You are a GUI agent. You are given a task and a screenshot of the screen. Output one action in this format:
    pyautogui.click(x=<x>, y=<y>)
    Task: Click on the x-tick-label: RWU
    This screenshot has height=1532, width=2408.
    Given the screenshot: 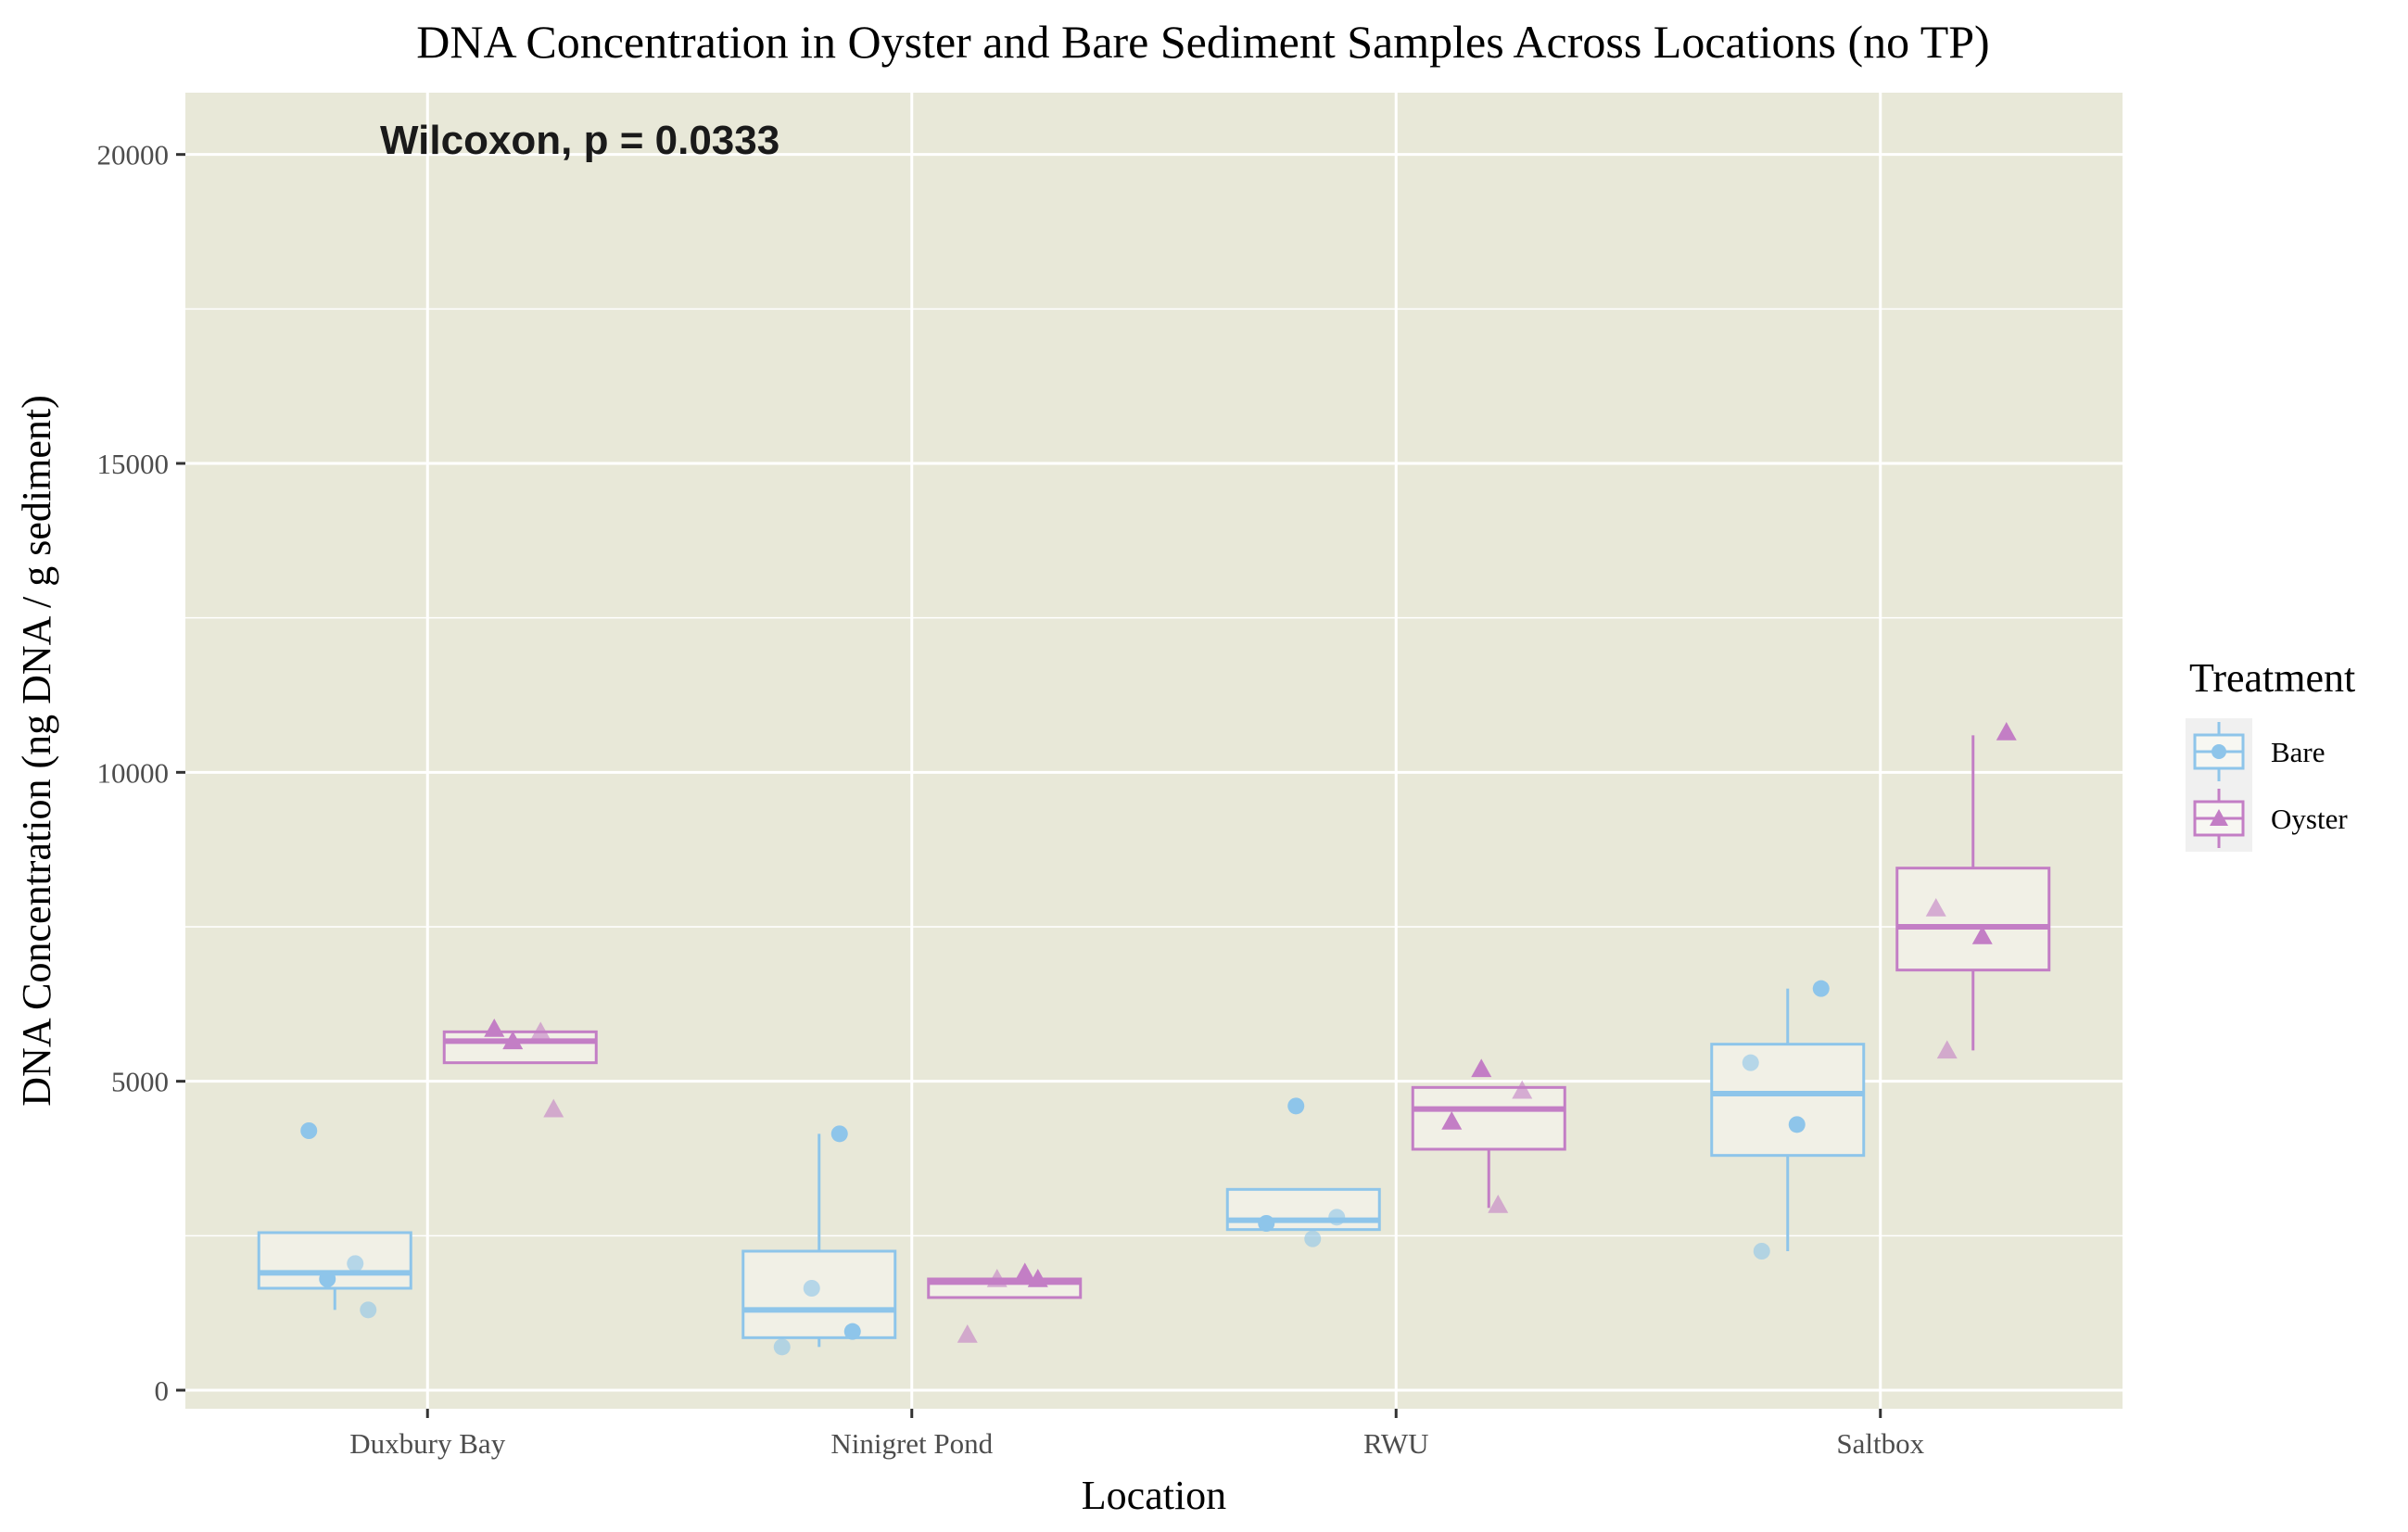 What is the action you would take?
    pyautogui.click(x=1396, y=1444)
    